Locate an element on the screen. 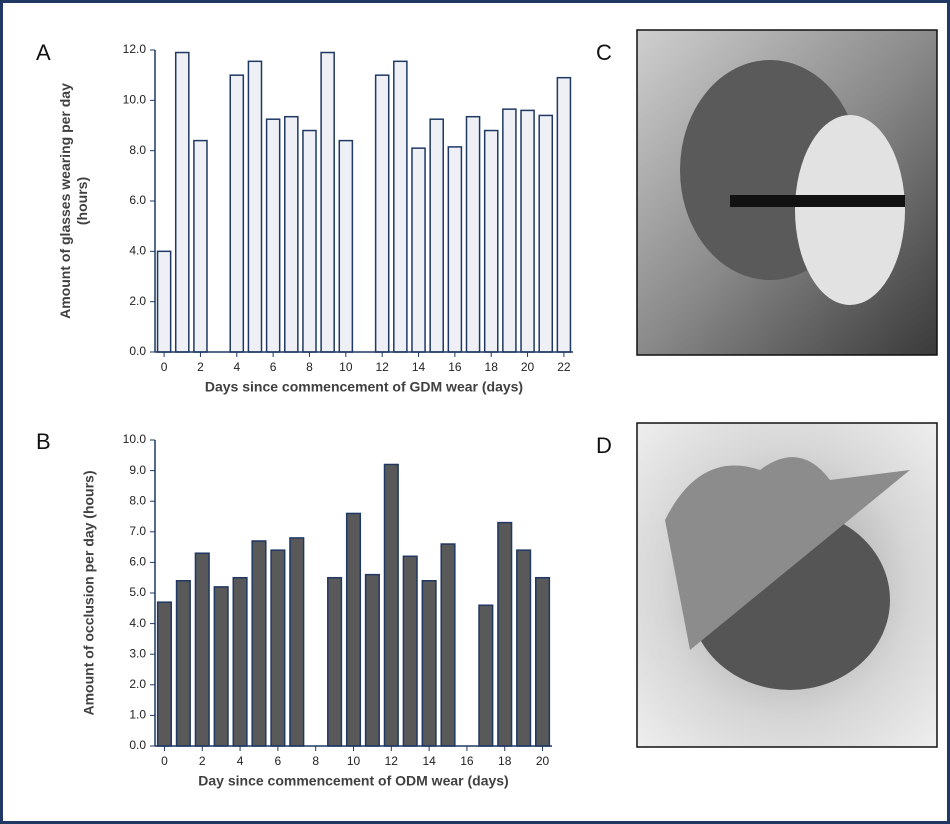  panel-label: B is located at coordinates (43, 441).